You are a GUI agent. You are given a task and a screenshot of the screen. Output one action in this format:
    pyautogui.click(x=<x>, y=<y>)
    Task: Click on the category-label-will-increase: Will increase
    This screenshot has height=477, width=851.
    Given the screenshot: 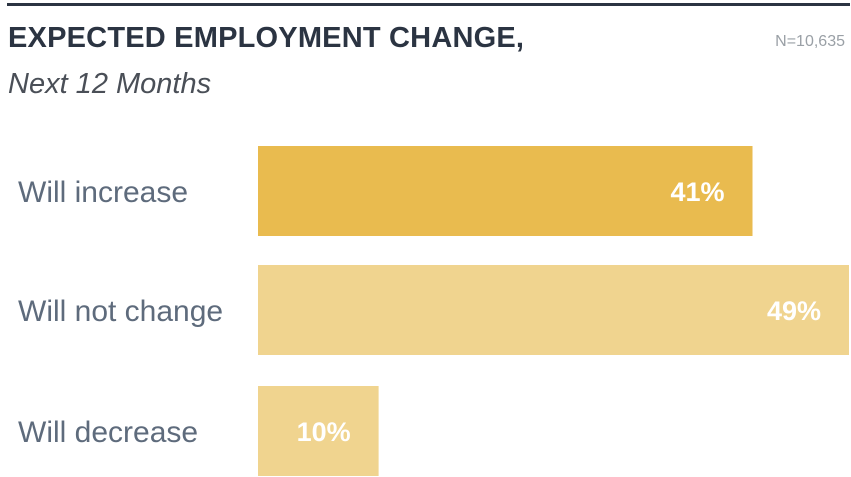 What is the action you would take?
    pyautogui.click(x=103, y=192)
    